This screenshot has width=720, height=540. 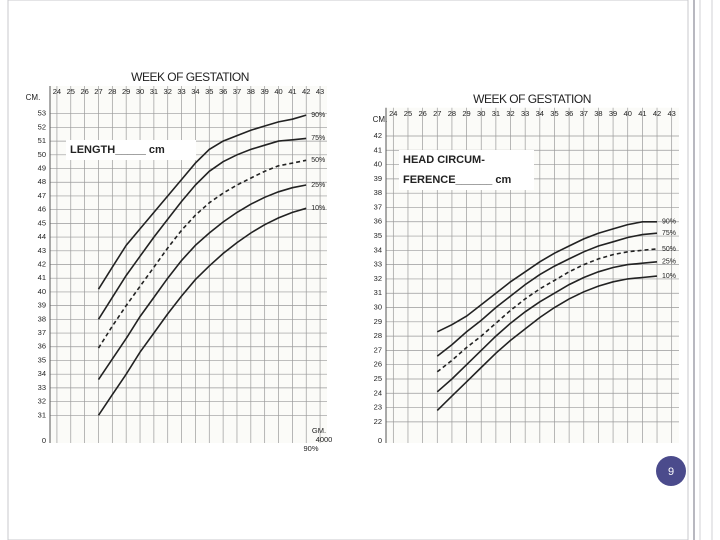 What do you see at coordinates (378, 349) in the screenshot?
I see `y-tick-label: 27` at bounding box center [378, 349].